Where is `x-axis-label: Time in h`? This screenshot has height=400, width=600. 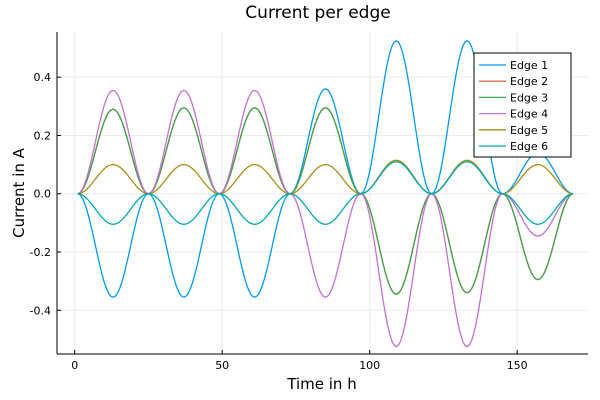 x-axis-label: Time in h is located at coordinates (321, 384).